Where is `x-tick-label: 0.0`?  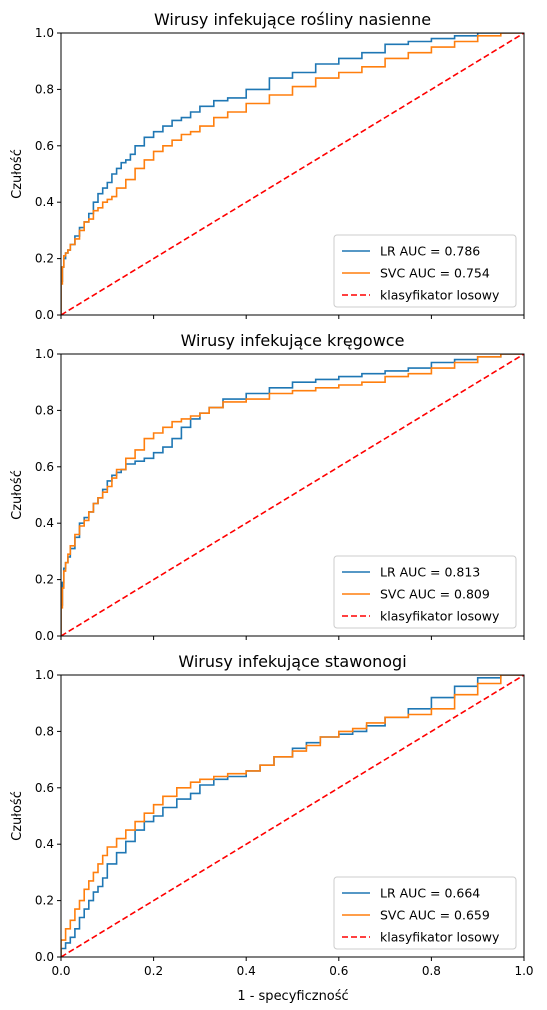 x-tick-label: 0.0 is located at coordinates (60, 971).